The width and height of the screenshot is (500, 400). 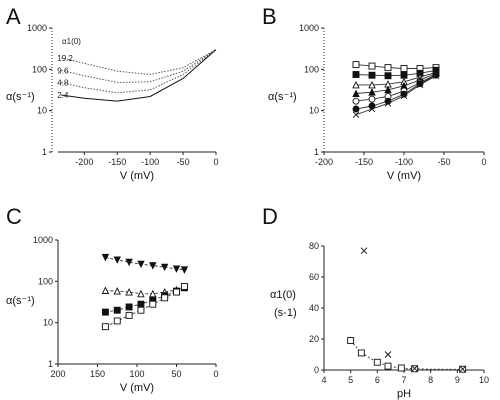 What do you see at coordinates (57, 374) in the screenshot?
I see `x-tick-label-c: 200` at bounding box center [57, 374].